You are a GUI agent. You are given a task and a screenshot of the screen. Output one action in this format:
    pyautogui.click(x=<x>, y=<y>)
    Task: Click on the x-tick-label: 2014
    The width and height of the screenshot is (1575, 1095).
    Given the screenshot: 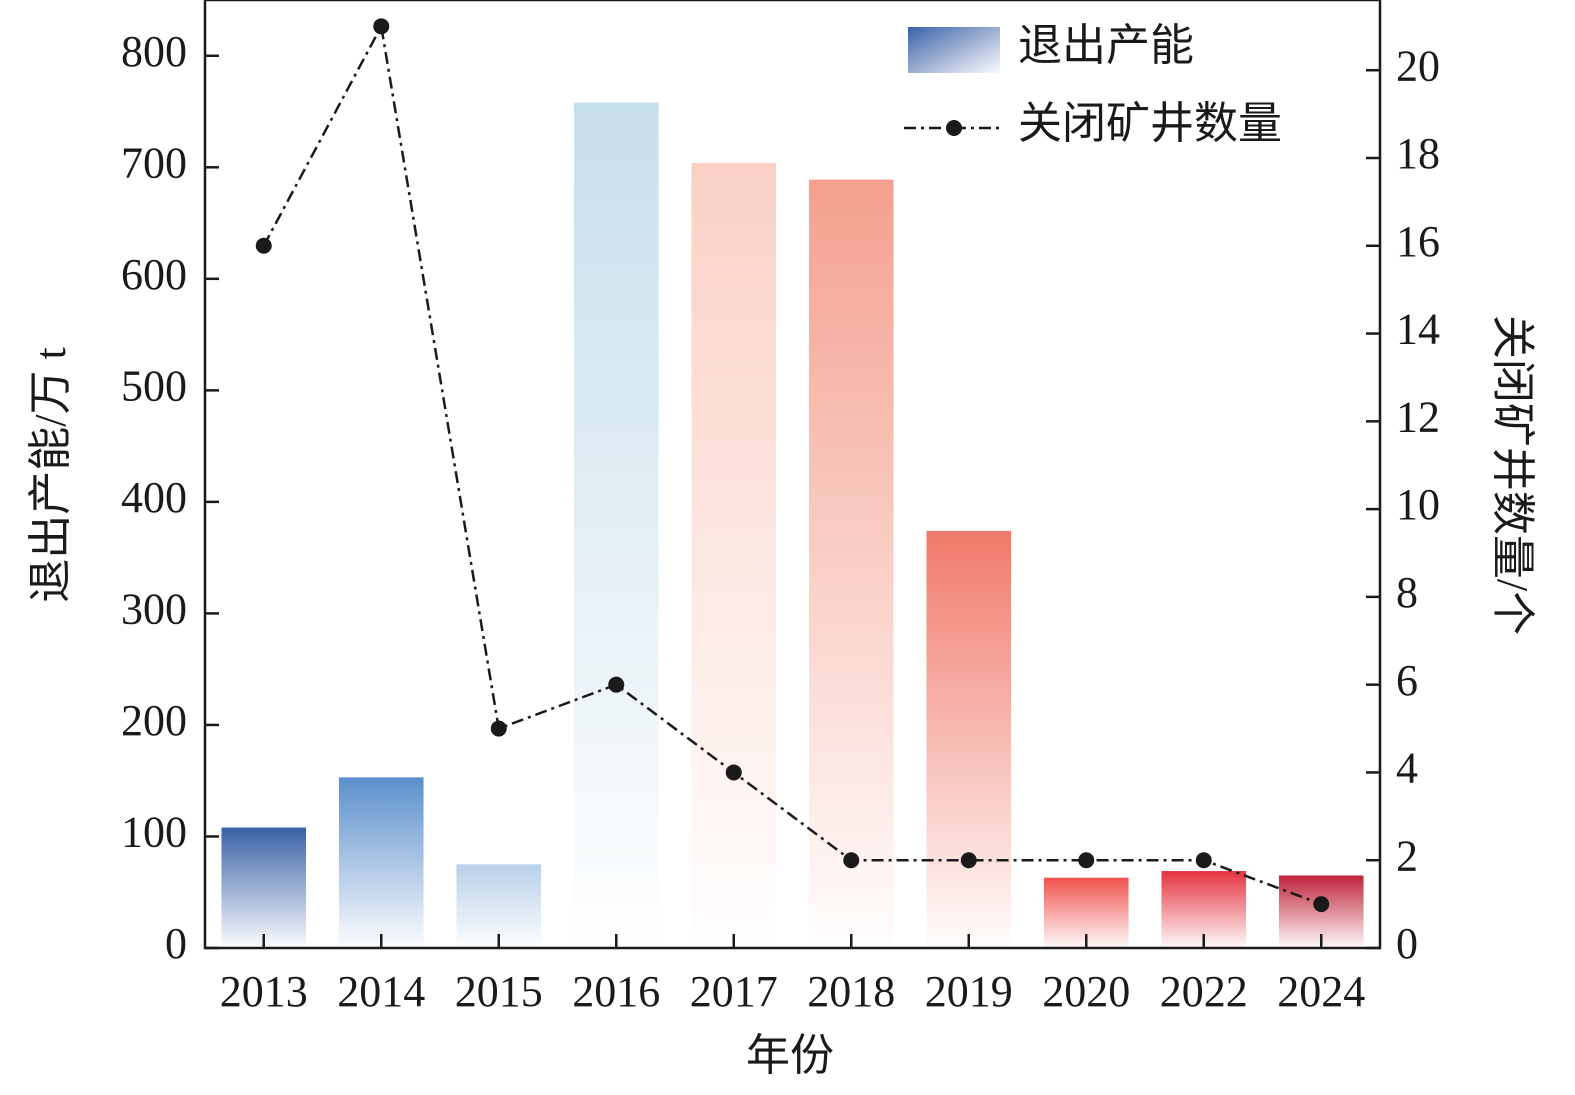 What is the action you would take?
    pyautogui.click(x=381, y=991)
    